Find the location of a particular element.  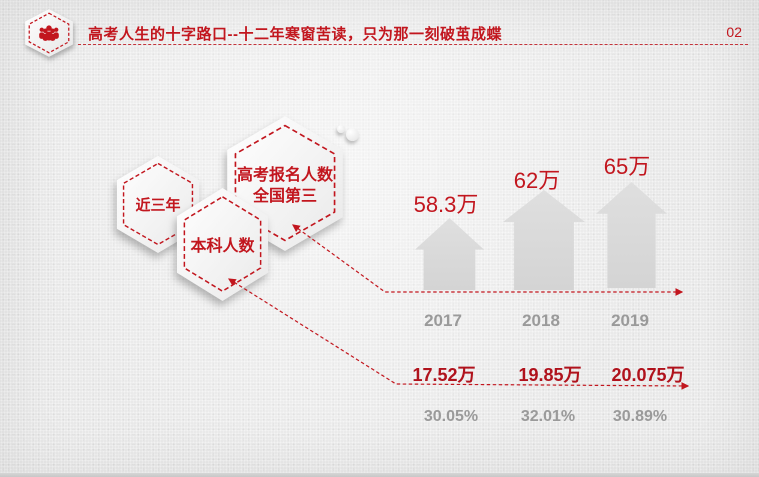

people-group-icon is located at coordinates (49, 33).